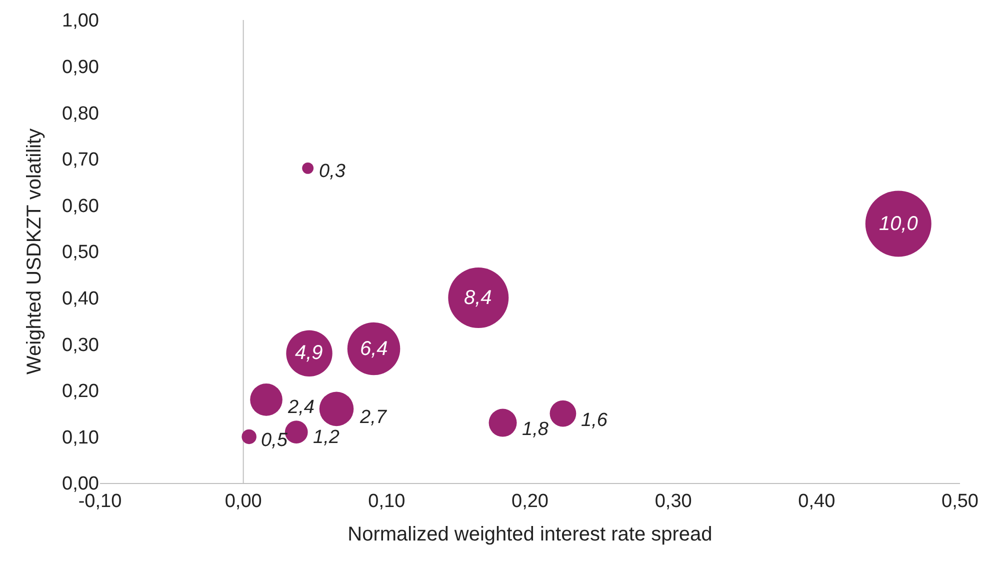  Describe the element at coordinates (80, 391) in the screenshot. I see `y-tick-label: 0,20` at that location.